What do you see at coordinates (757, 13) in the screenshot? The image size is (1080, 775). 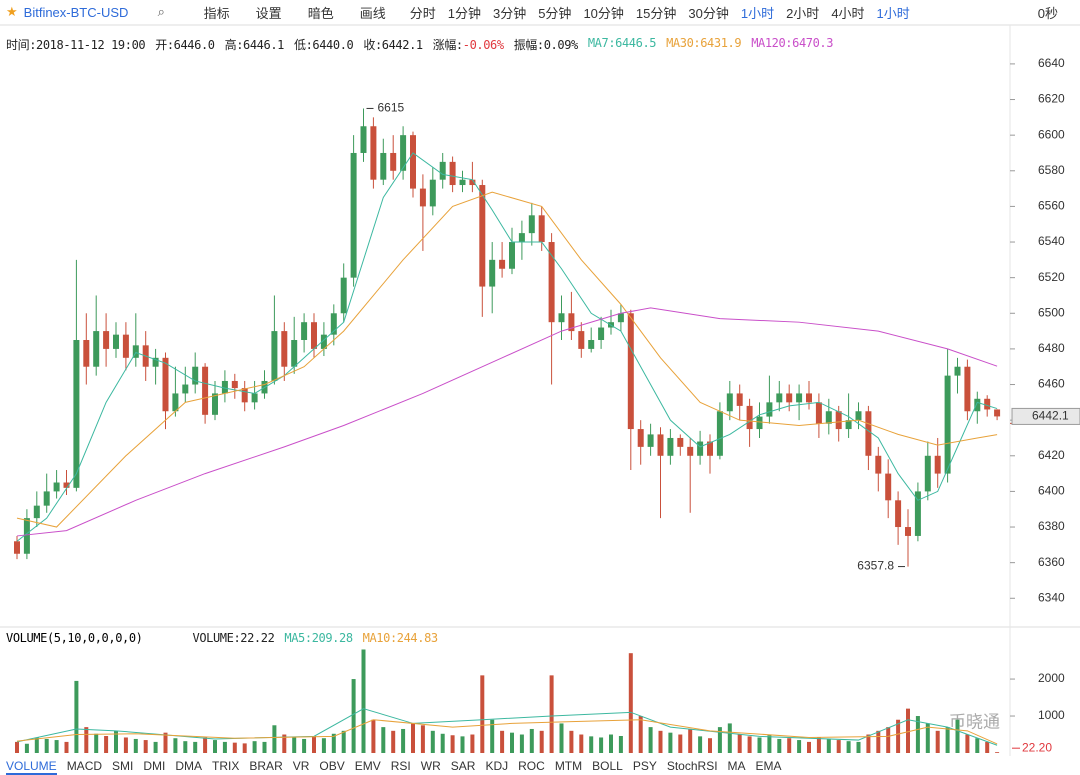 I see `interval: 1小时` at bounding box center [757, 13].